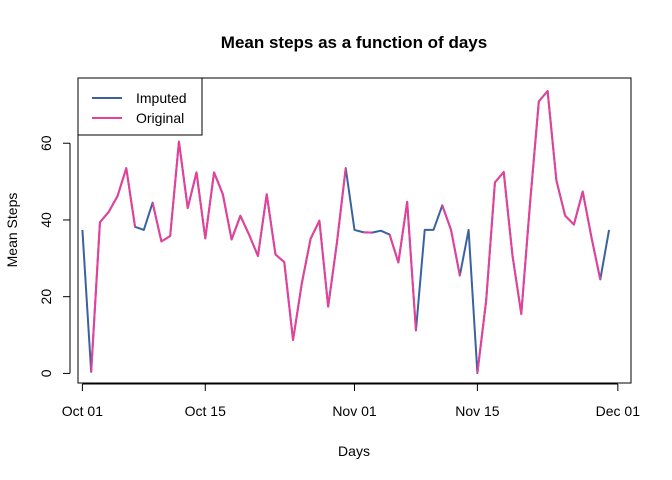  Describe the element at coordinates (351, 401) in the screenshot. I see `x-axis: Oct 01 Oct 15 Nov 01 Nov 15 Dec 01` at that location.